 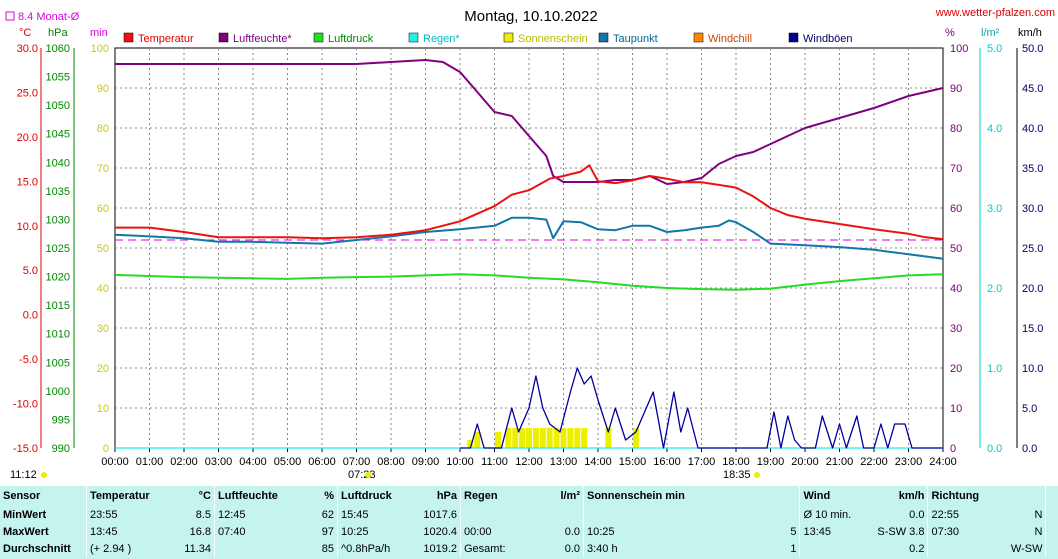 I want to click on pressure-tick-label: 1015, so click(x=58, y=306).